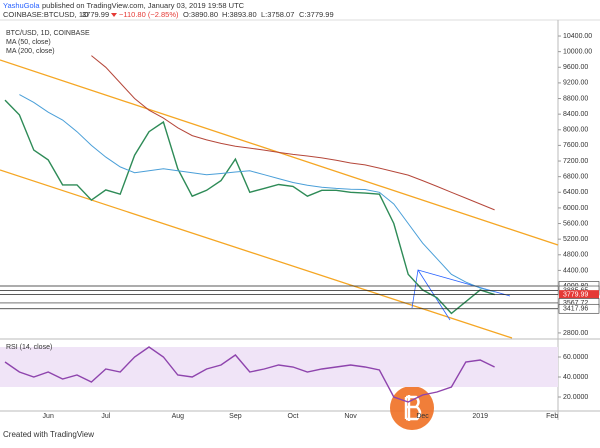 This screenshot has width=600, height=448. Describe the element at coordinates (114, 15) in the screenshot. I see `down-arrow` at that location.